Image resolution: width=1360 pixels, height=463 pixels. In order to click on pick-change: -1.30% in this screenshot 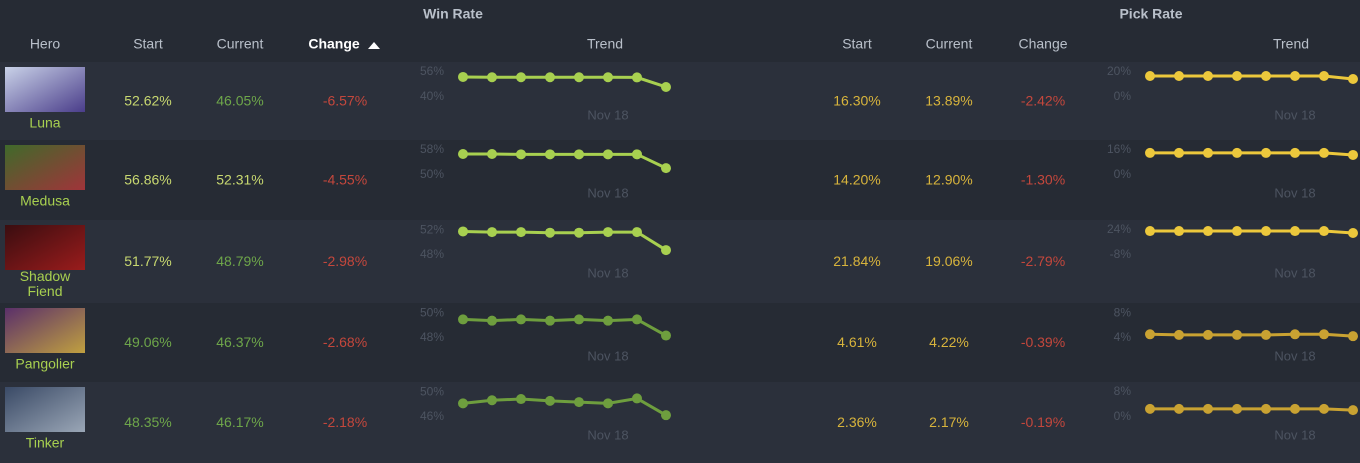, I will do `click(1043, 180)`.